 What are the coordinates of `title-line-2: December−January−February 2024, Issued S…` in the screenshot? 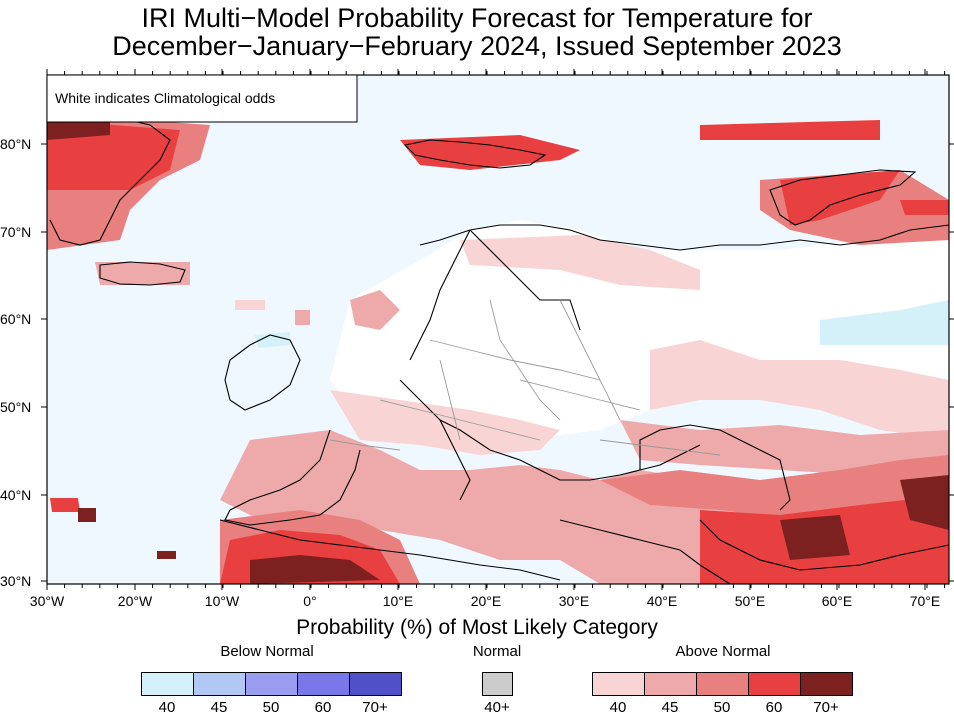 It's located at (477, 46).